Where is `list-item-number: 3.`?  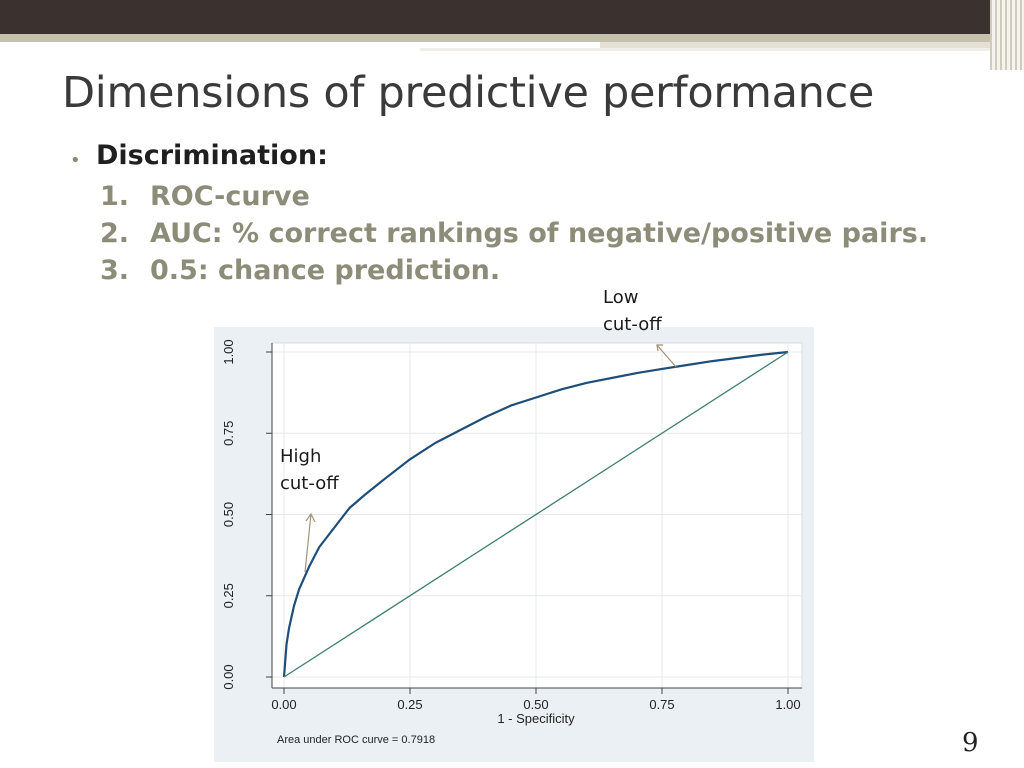 list-item-number: 3. is located at coordinates (115, 270).